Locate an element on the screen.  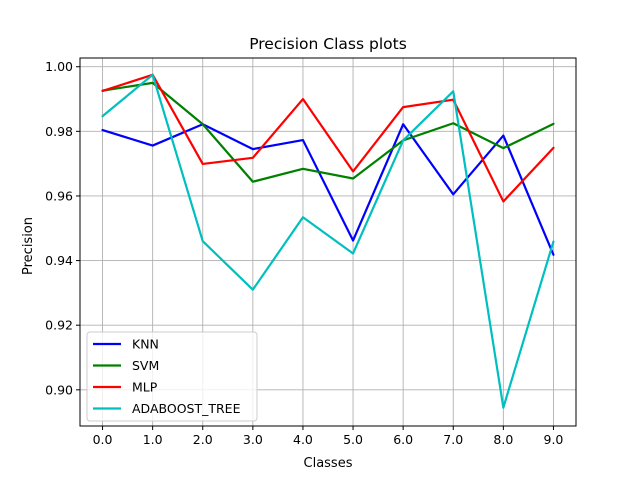
x-tick-label: 9.0 is located at coordinates (554, 439).